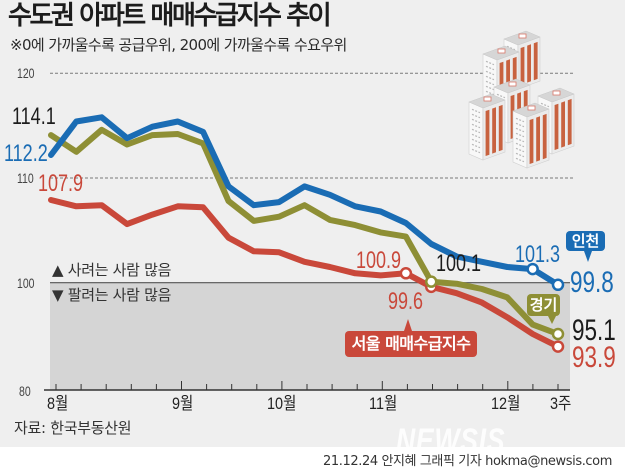 The width and height of the screenshot is (625, 474). Describe the element at coordinates (561, 403) in the screenshot. I see `x-tick-label: 3주` at that location.